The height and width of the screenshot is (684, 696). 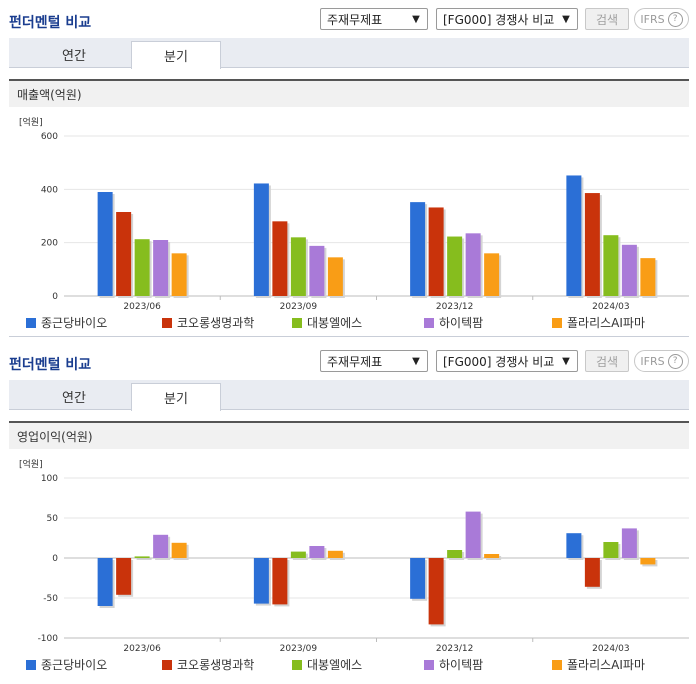 What do you see at coordinates (49, 137) in the screenshot?
I see `y-tick-label: 600` at bounding box center [49, 137].